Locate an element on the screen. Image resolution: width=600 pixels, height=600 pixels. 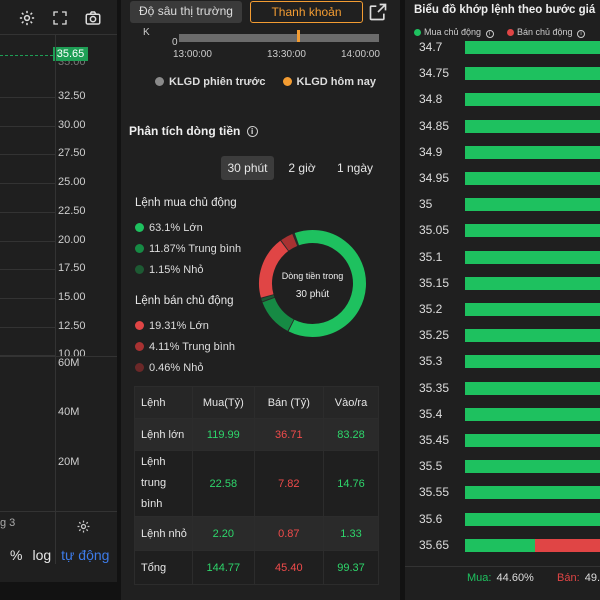
table-cell-sell: 0.87 is located at coordinates (288, 533).